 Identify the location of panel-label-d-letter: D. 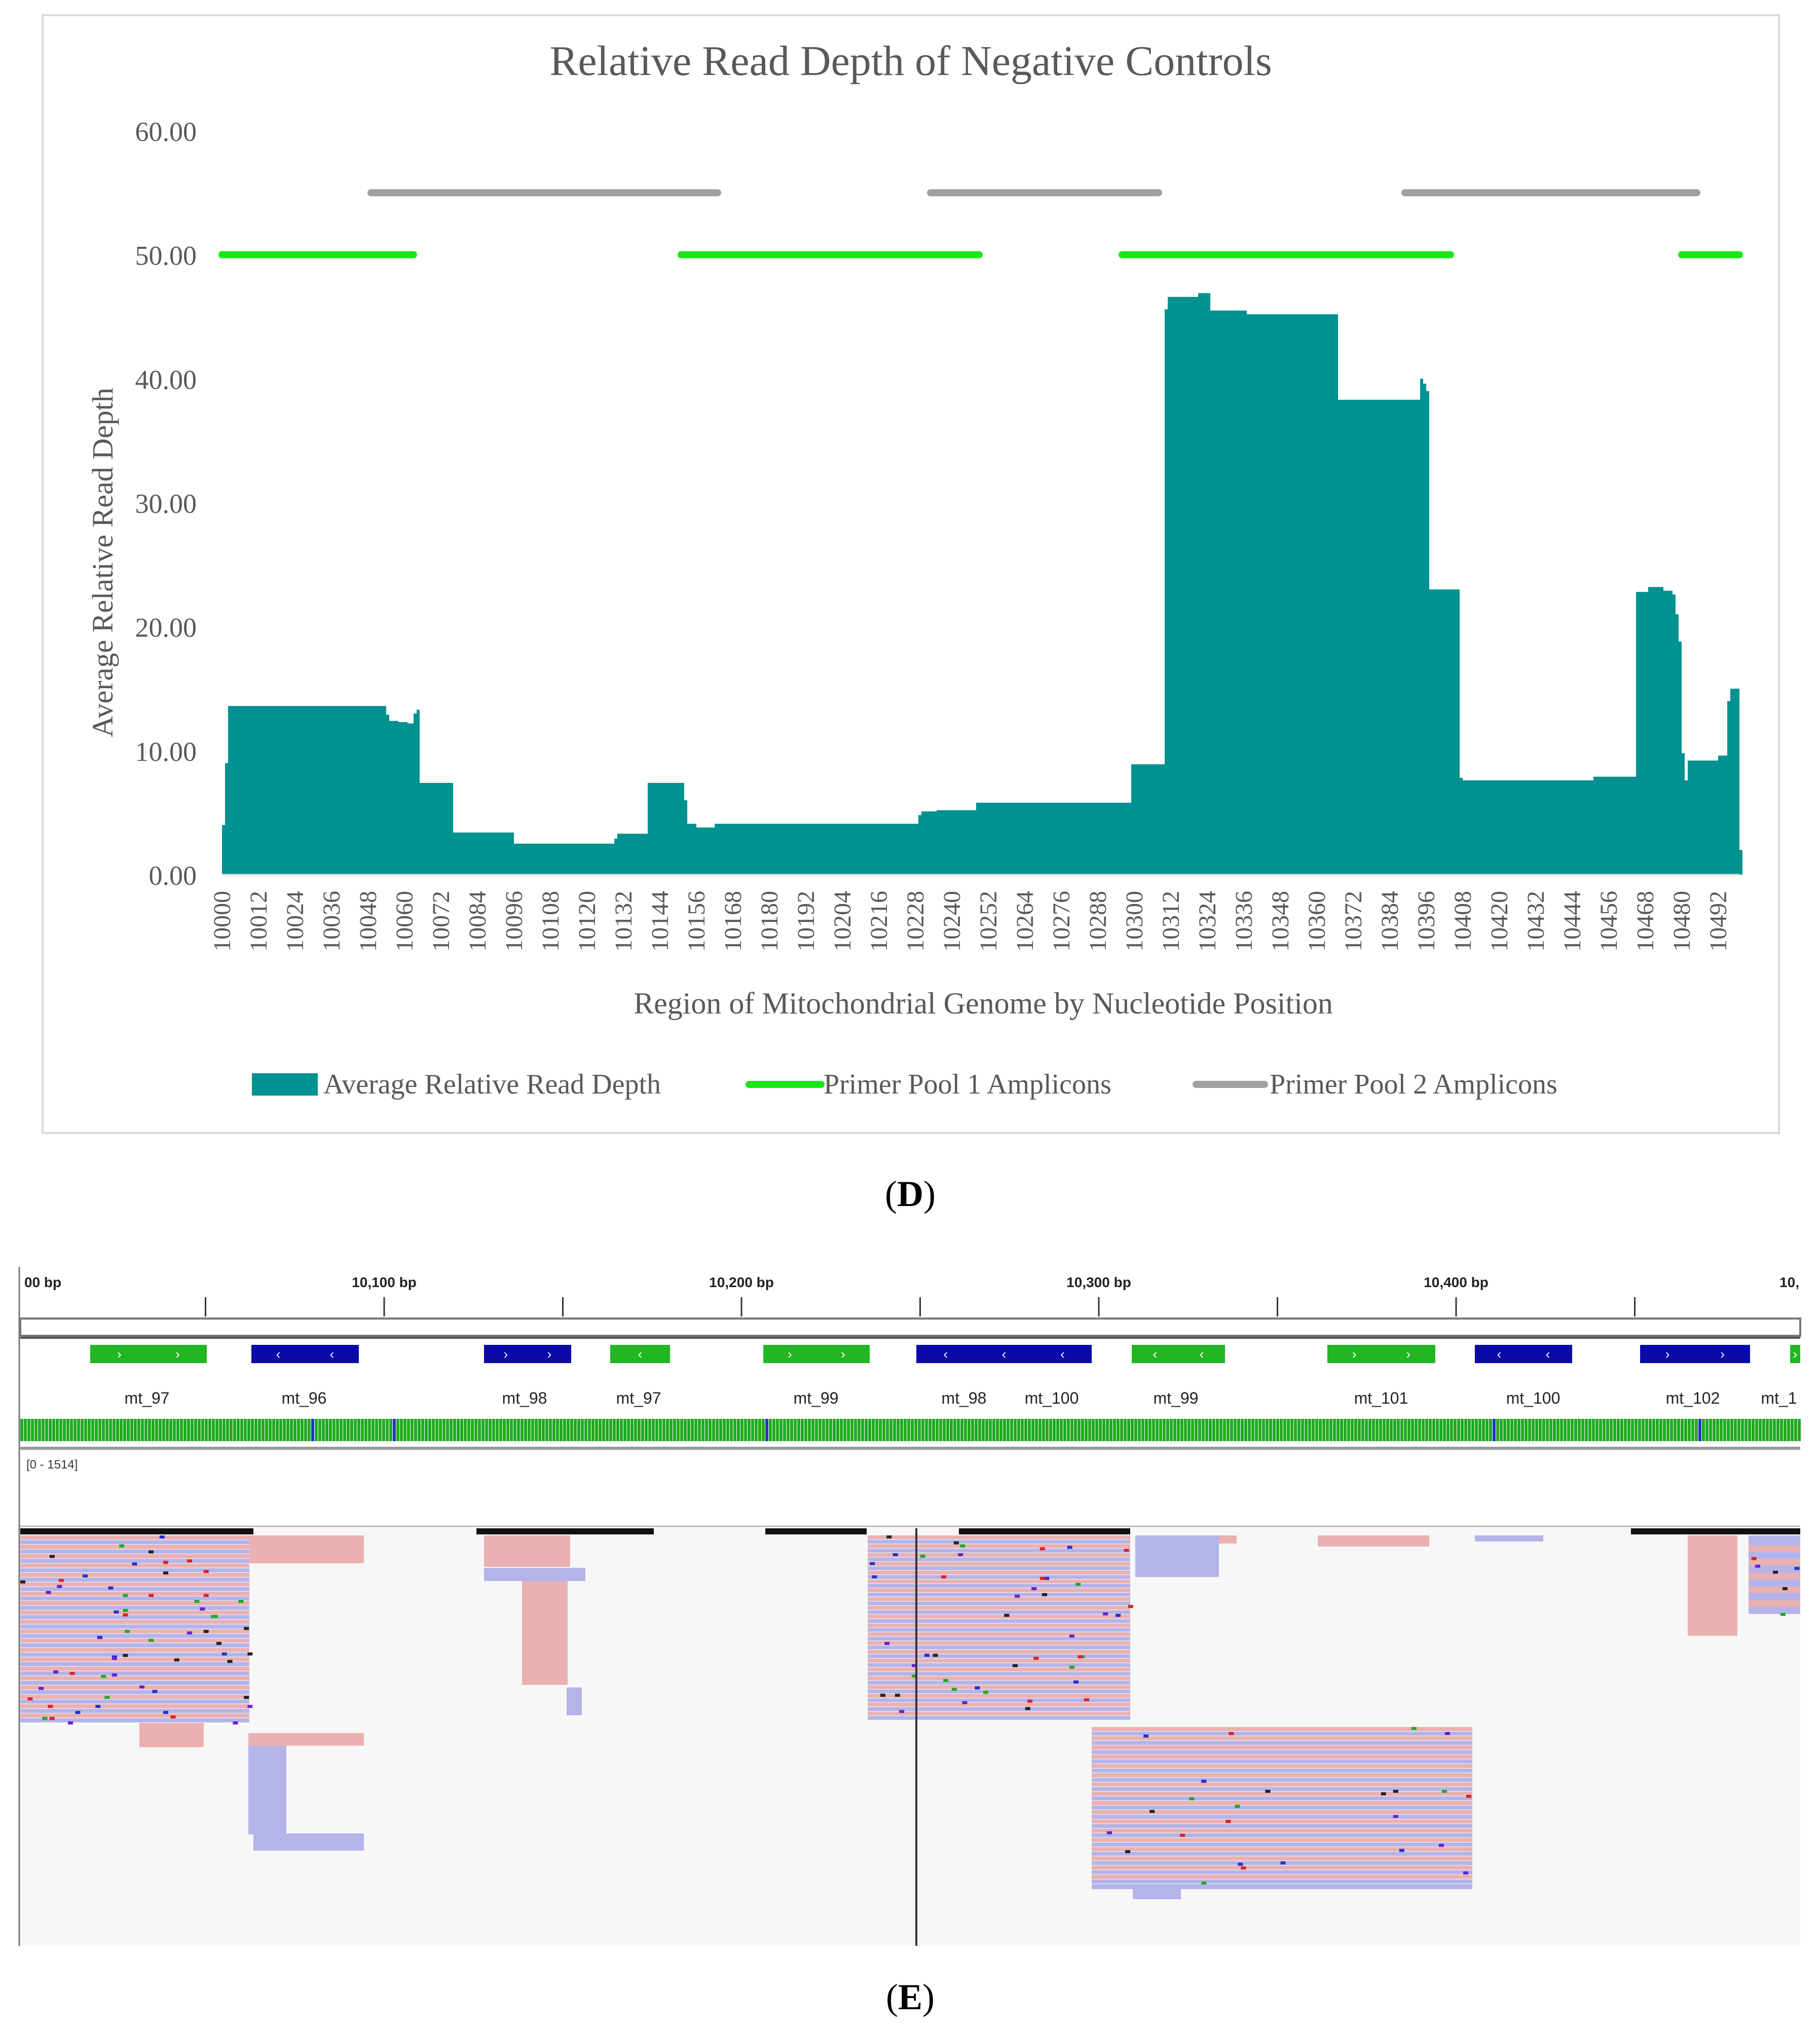
(910, 1194).